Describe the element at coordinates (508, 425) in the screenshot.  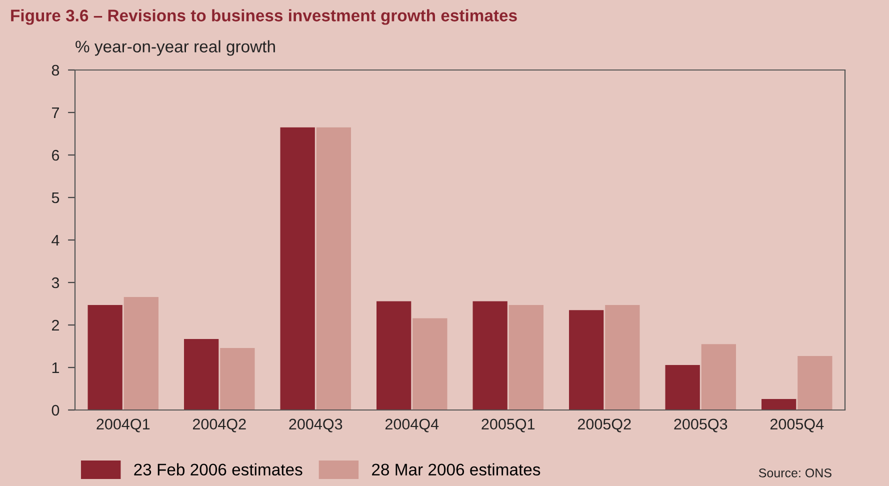
I see `x-tick-label: 2005Q1` at that location.